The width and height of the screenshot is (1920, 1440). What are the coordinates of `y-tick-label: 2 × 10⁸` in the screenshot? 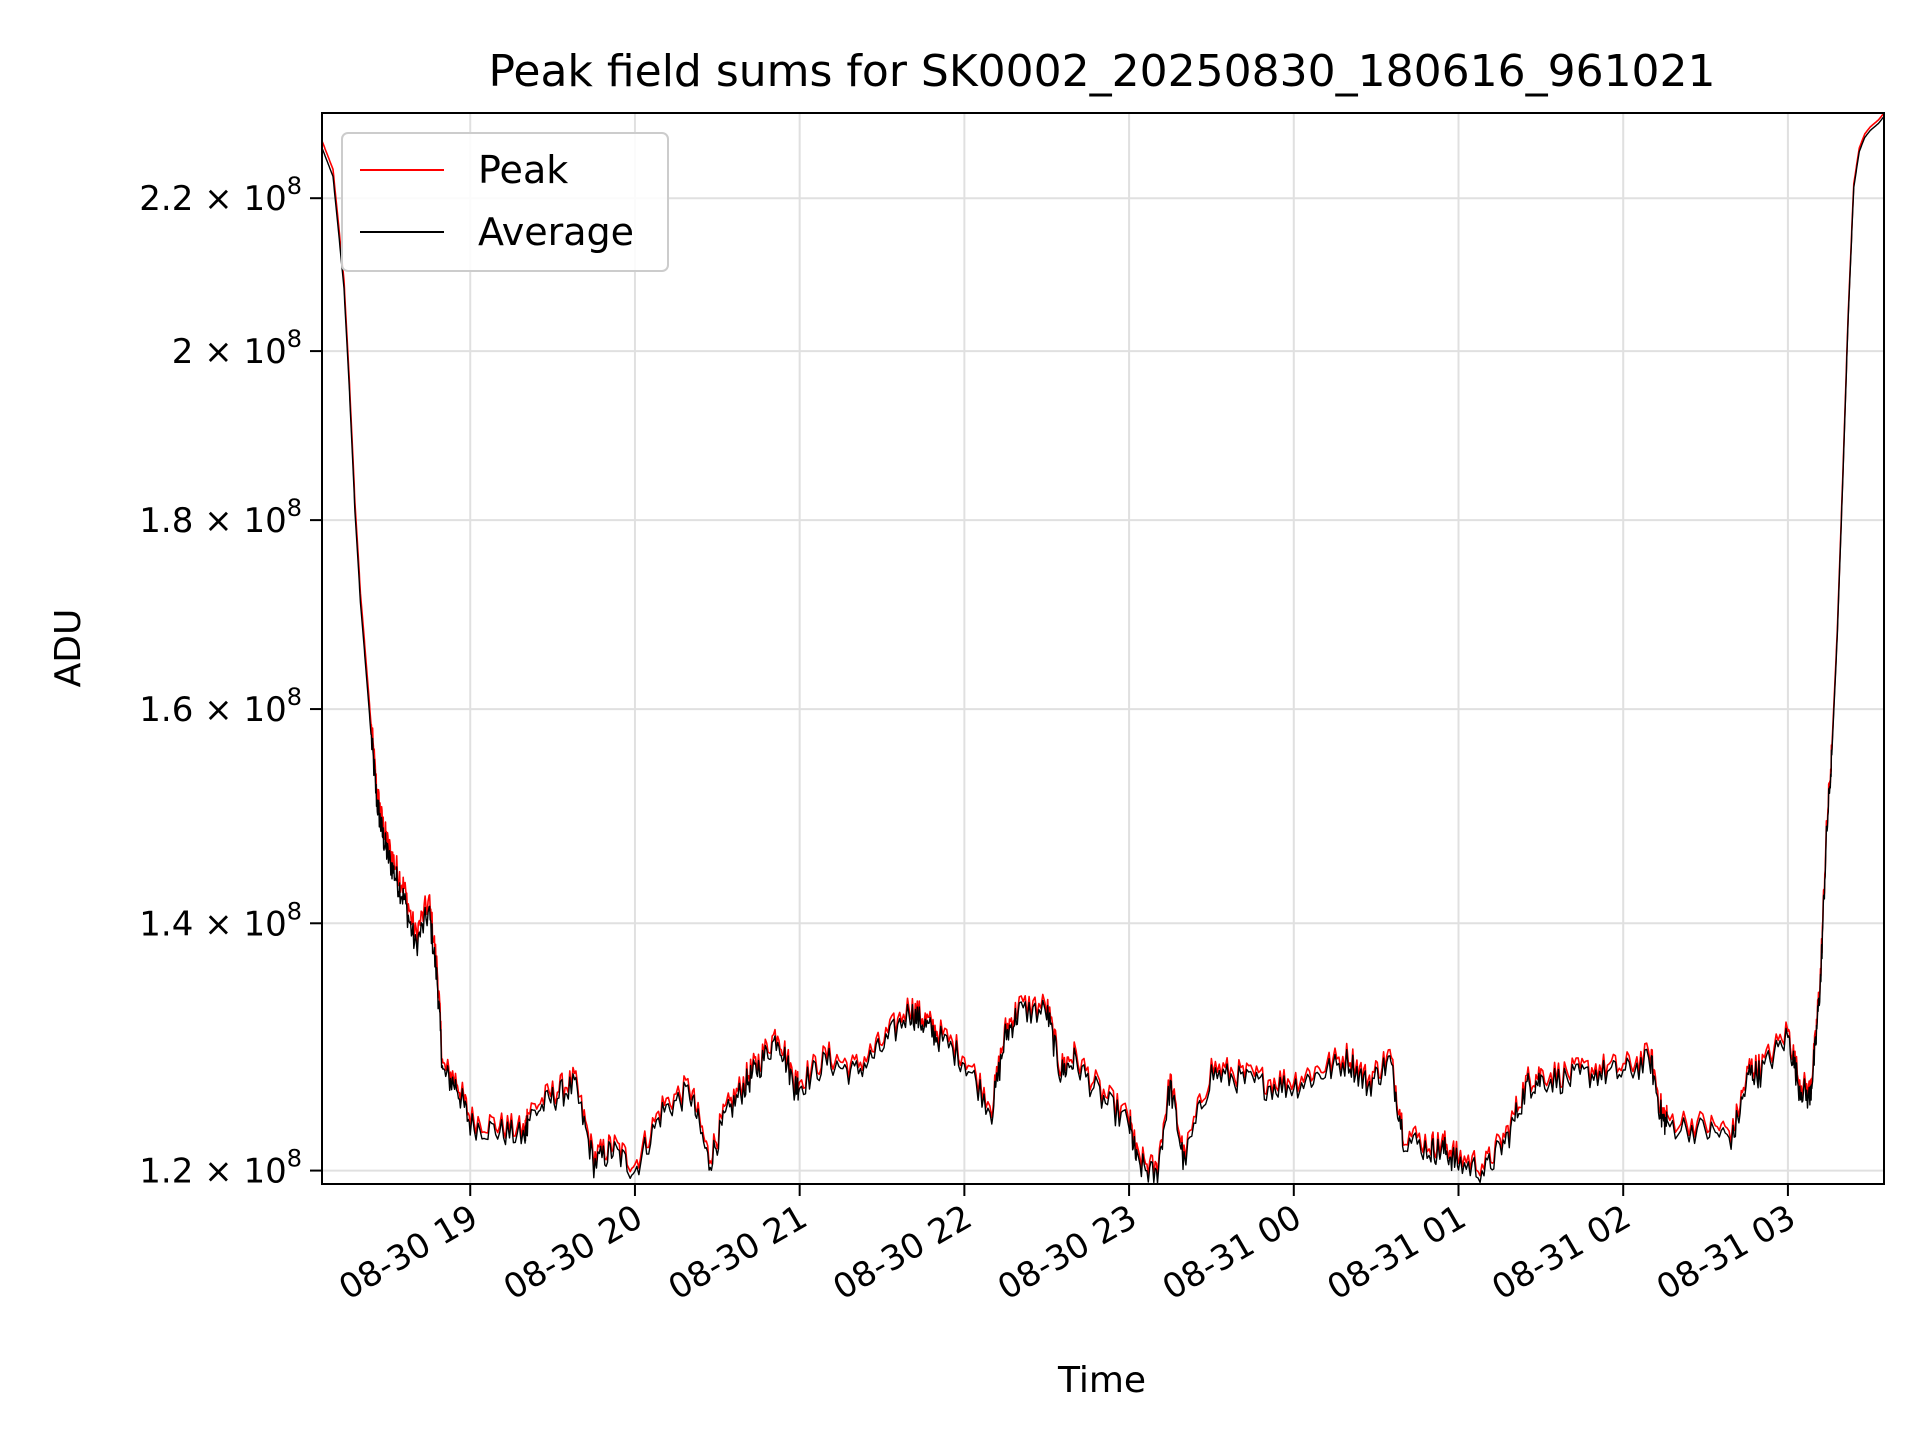 It's located at (237, 348).